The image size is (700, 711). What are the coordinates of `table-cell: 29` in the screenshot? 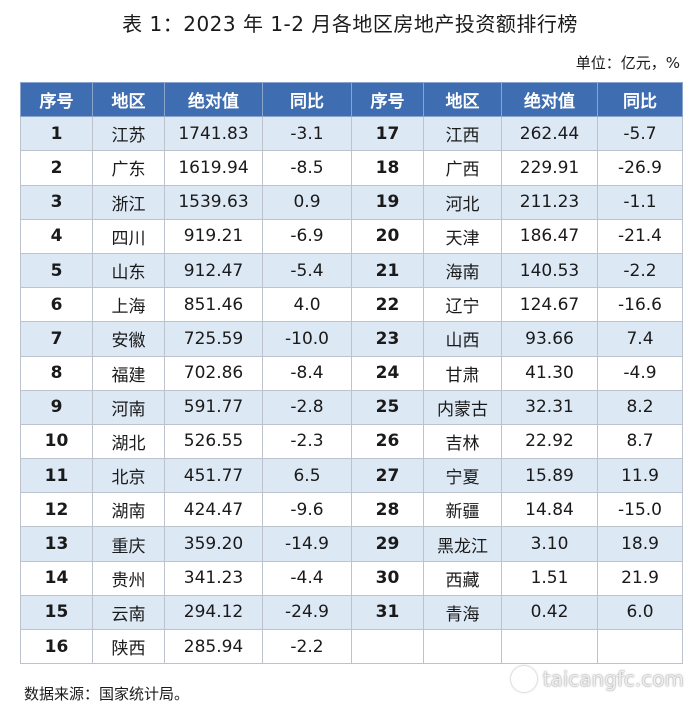 It's located at (387, 544).